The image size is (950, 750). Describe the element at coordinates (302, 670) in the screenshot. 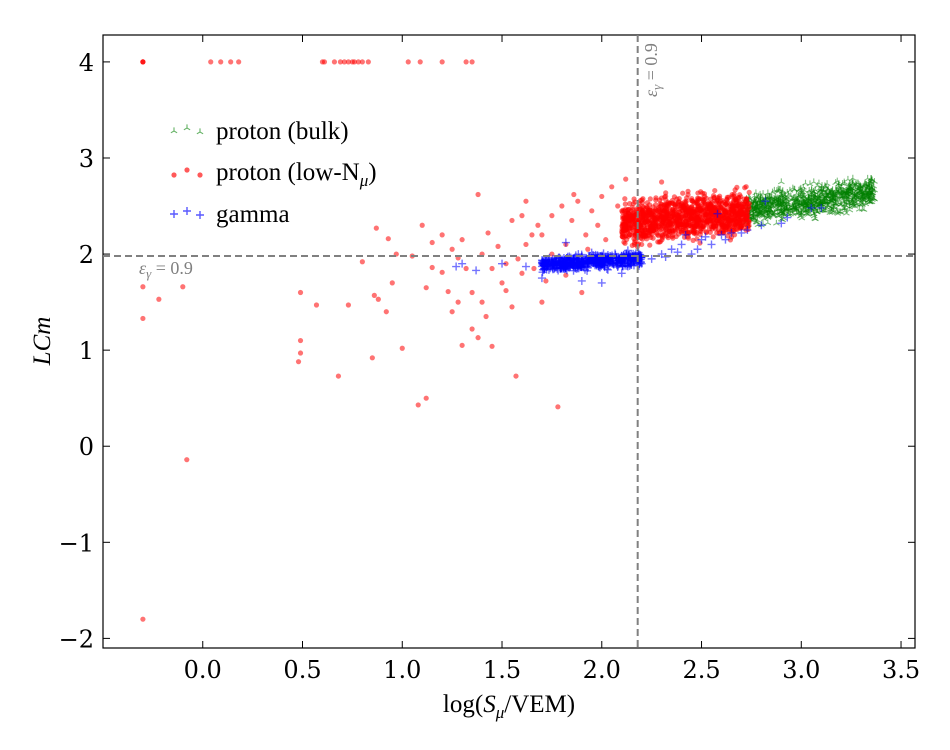

I see `x-tick-label: 0.5` at that location.